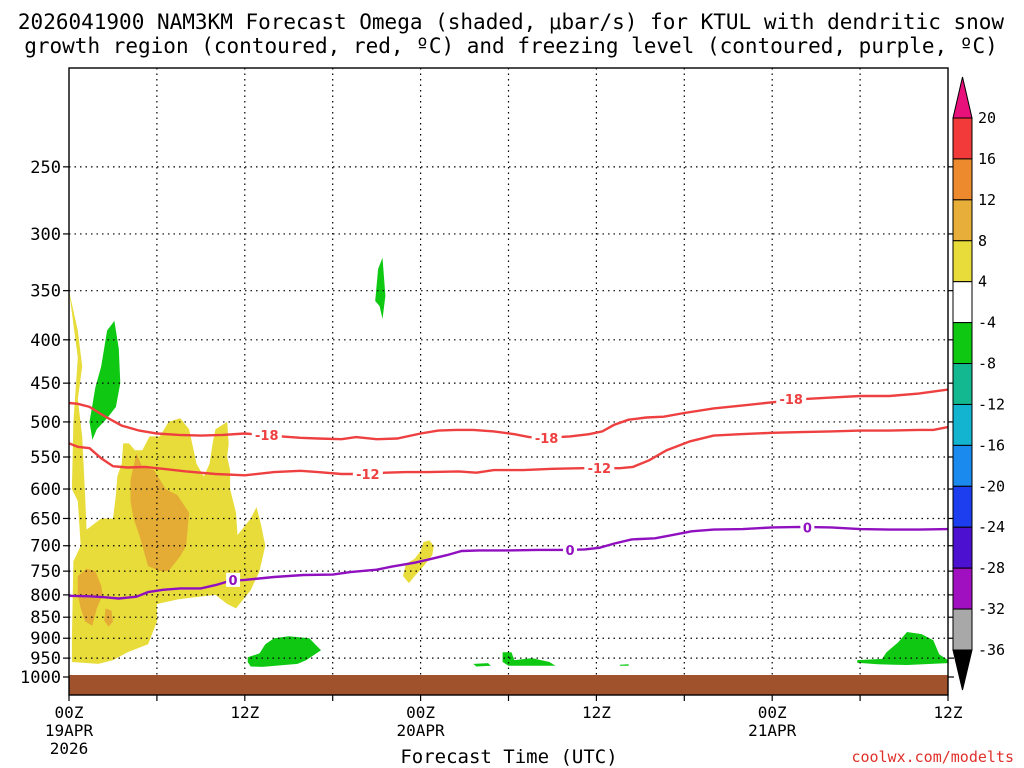 This screenshot has height=768, width=1024. What do you see at coordinates (421, 730) in the screenshot?
I see `x-tick-date-24: 20APR` at bounding box center [421, 730].